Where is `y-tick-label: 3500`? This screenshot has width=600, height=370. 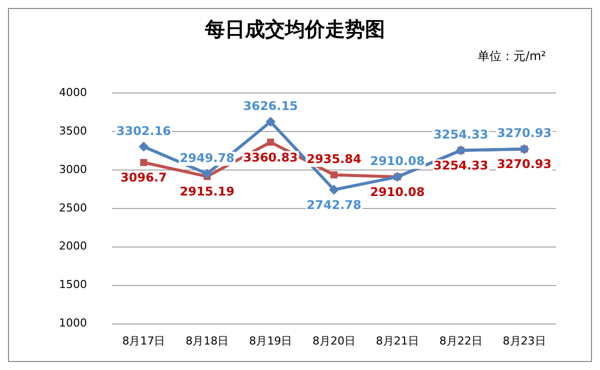
y-tick-label: 3500 is located at coordinates (72, 131).